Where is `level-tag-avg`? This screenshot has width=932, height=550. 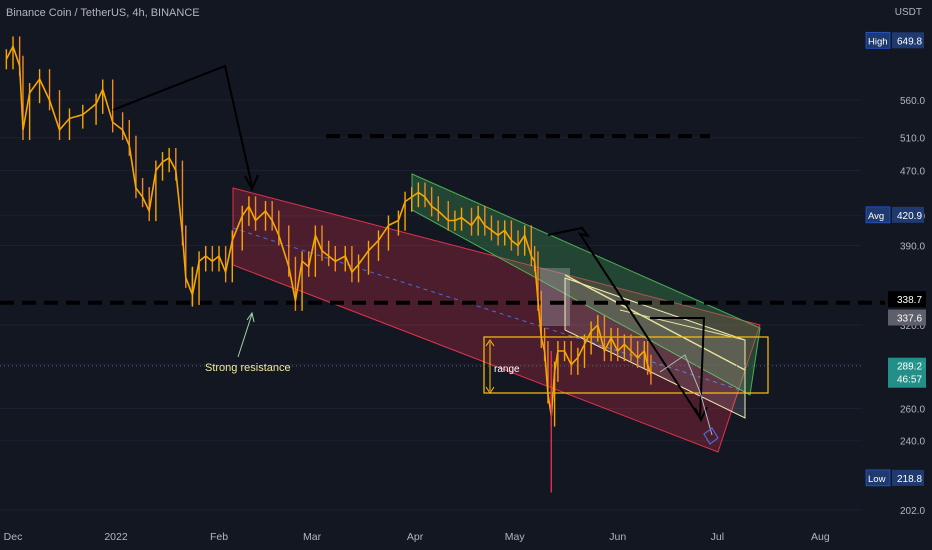 level-tag-avg is located at coordinates (878, 215).